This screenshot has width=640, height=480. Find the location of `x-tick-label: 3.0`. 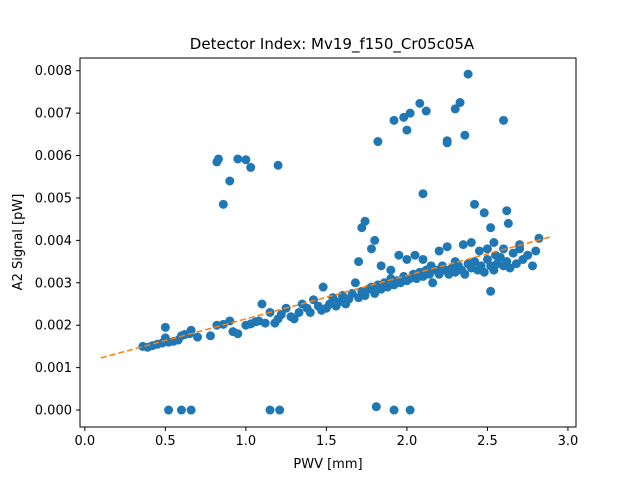

x-tick-label: 3.0 is located at coordinates (568, 441).